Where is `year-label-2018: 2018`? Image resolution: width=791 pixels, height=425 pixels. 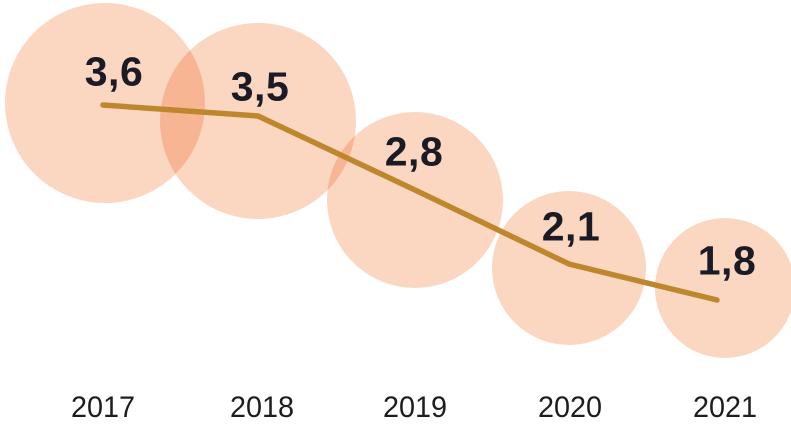 year-label-2018: 2018 is located at coordinates (262, 407).